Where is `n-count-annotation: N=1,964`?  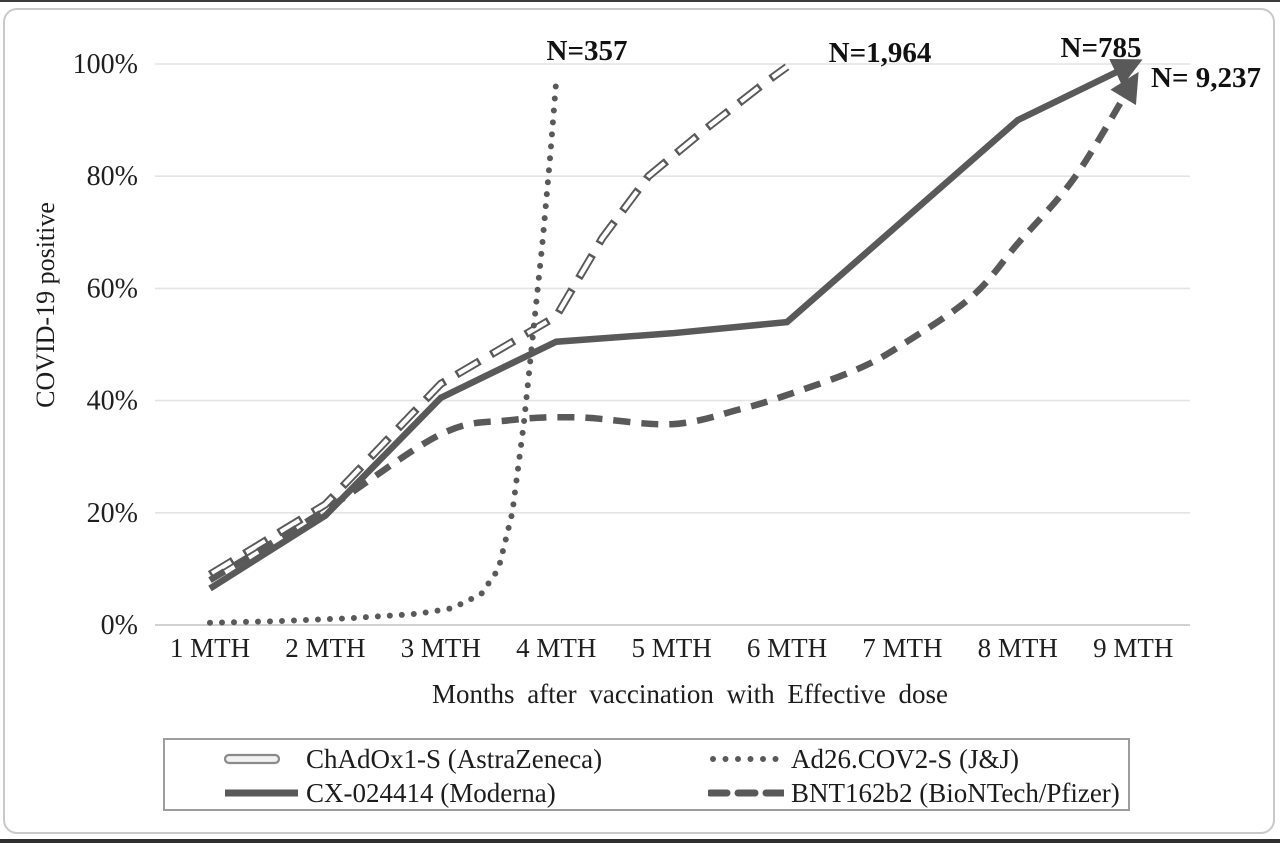
n-count-annotation: N=1,964 is located at coordinates (880, 53).